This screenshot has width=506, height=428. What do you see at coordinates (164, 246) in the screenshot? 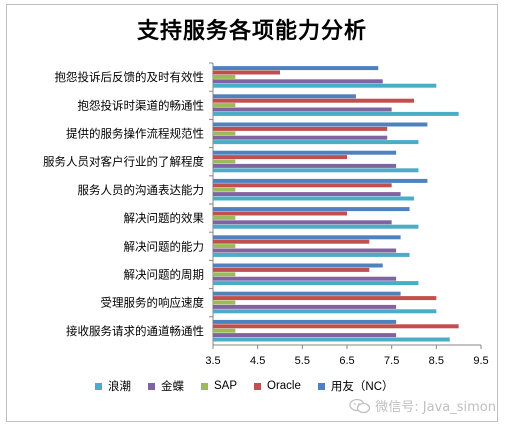
I see `category-label: 解决问题的能力` at bounding box center [164, 246].